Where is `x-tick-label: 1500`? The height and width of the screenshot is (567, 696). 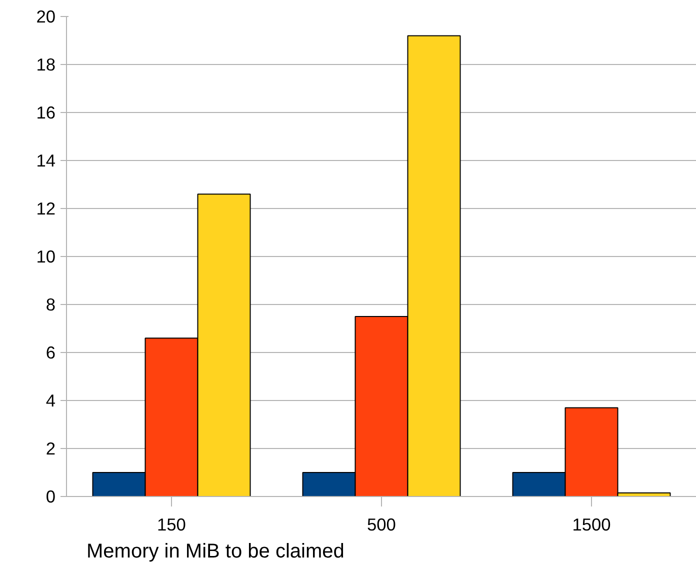 x-tick-label: 1500 is located at coordinates (591, 524).